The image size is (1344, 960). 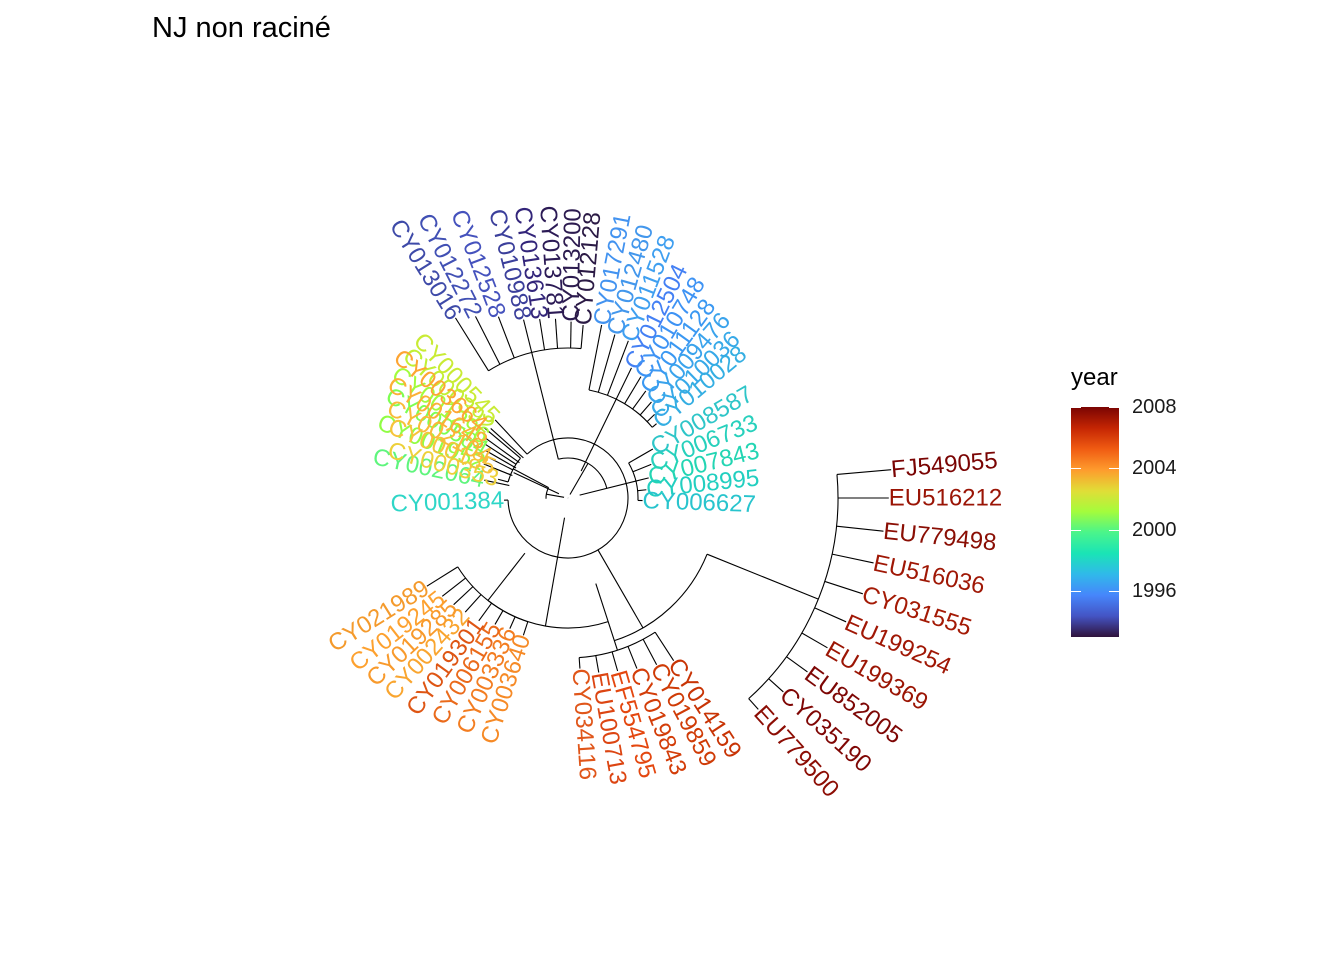 What do you see at coordinates (944, 465) in the screenshot?
I see `tip-label: FJ549055` at bounding box center [944, 465].